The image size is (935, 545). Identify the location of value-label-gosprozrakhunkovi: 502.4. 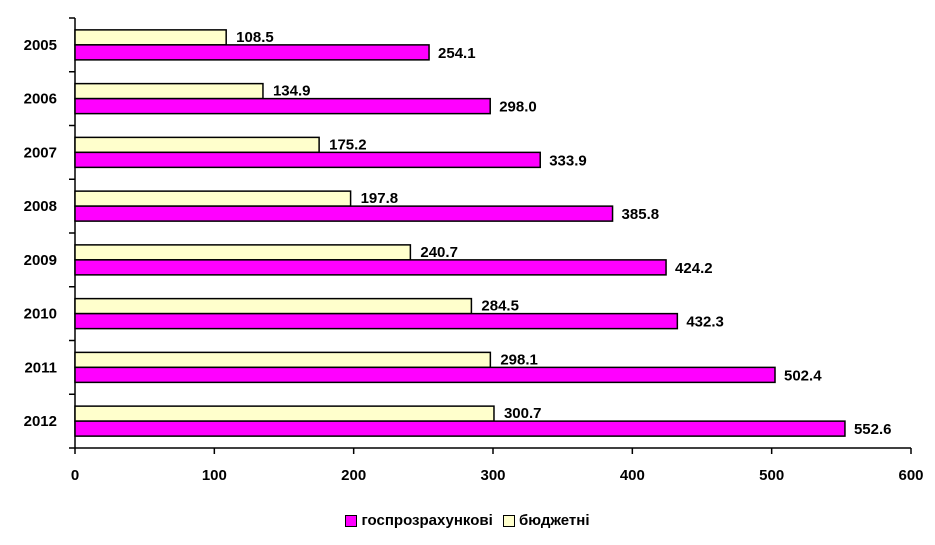
(803, 375).